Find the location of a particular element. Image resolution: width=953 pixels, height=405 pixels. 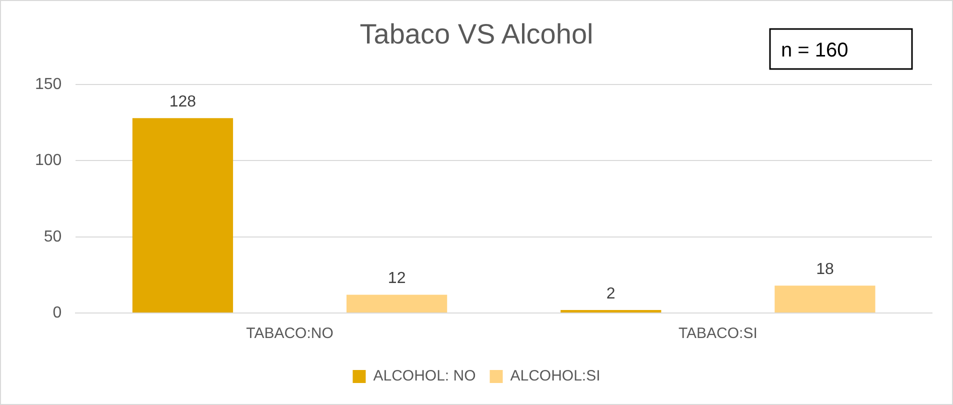

legend-label: ALCOHOL: NO is located at coordinates (424, 376).